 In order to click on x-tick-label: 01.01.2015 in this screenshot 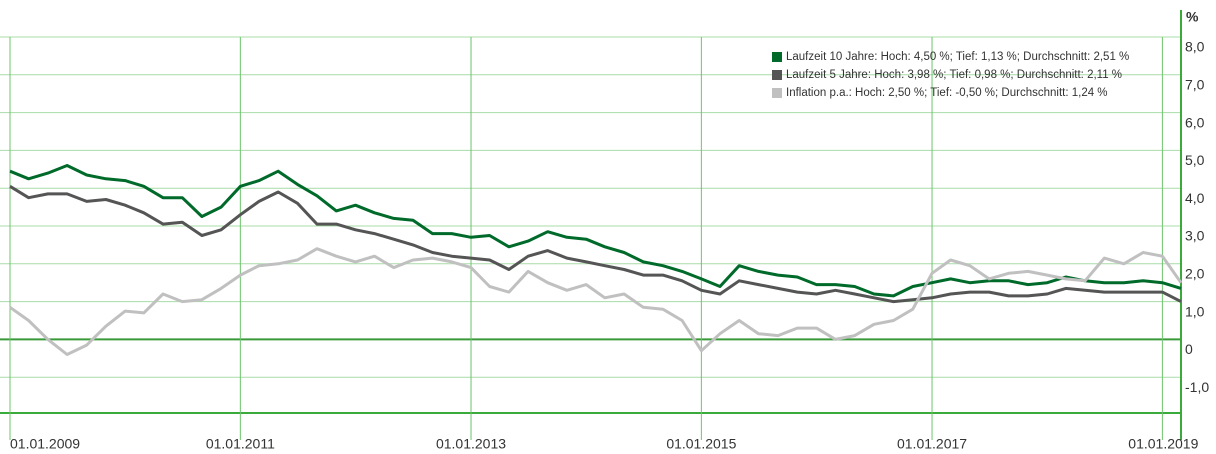, I will do `click(701, 444)`.